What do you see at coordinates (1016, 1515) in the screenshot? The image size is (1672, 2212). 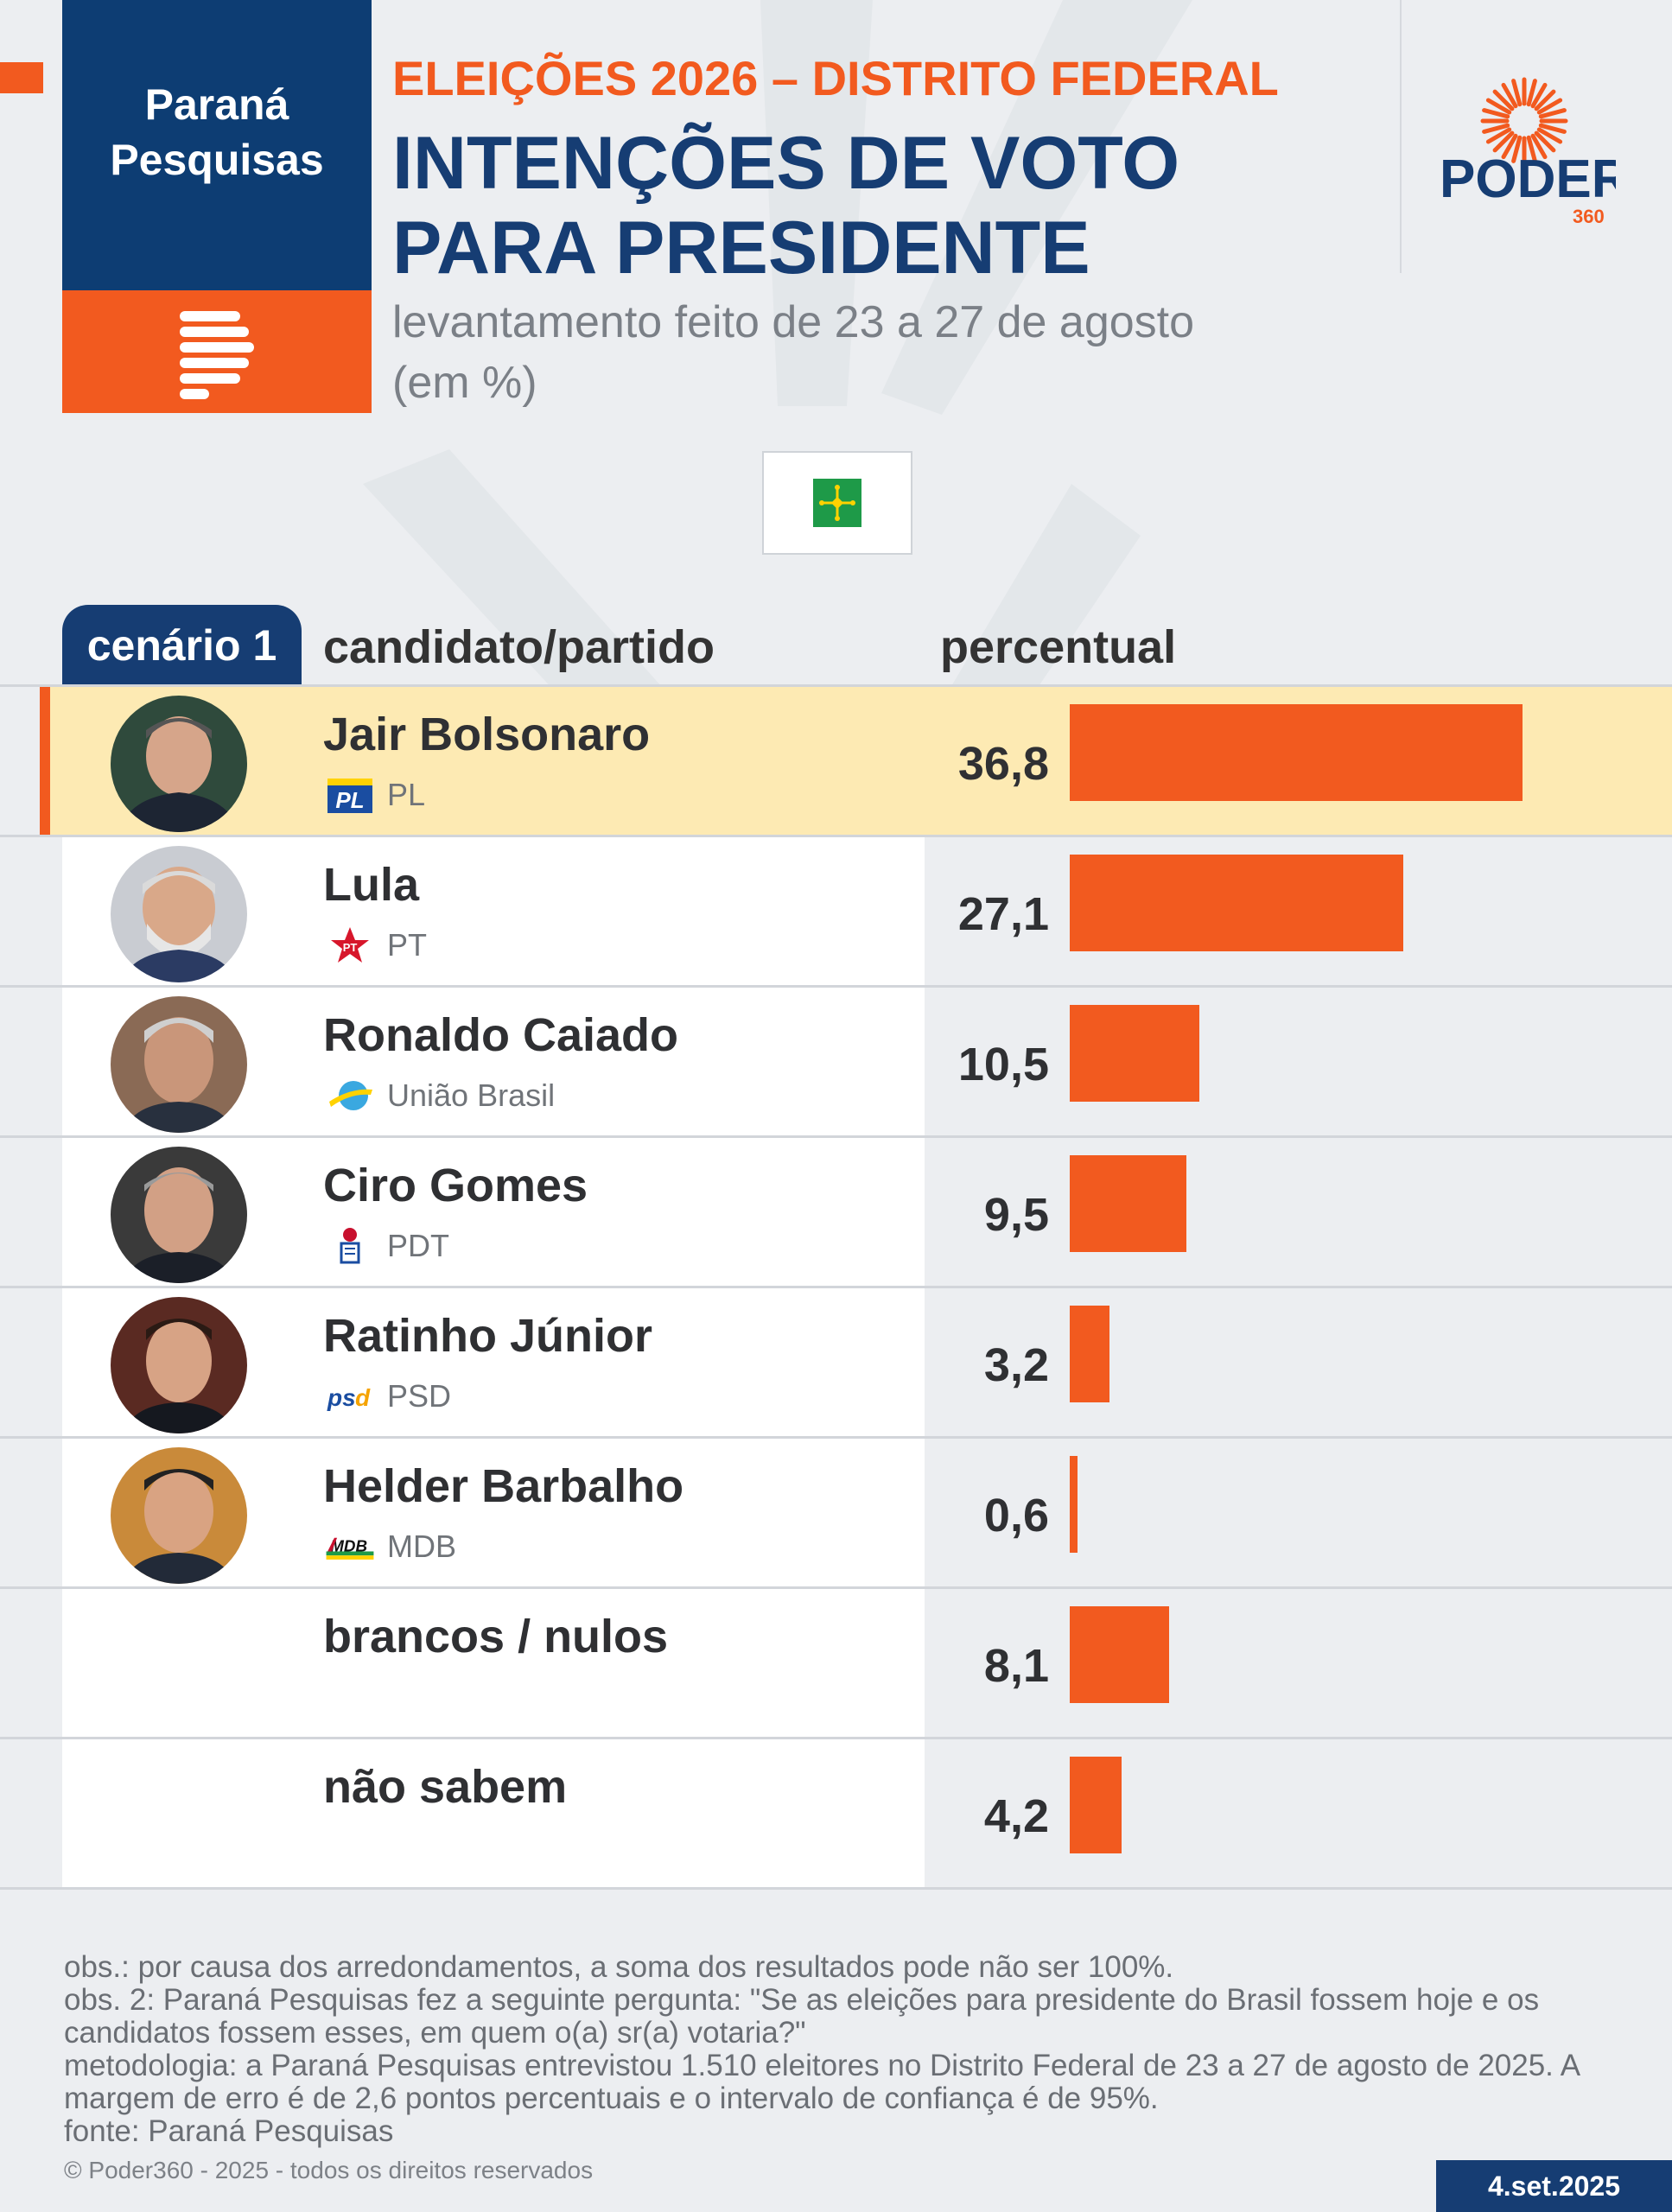 I see `data-label: 0,6` at bounding box center [1016, 1515].